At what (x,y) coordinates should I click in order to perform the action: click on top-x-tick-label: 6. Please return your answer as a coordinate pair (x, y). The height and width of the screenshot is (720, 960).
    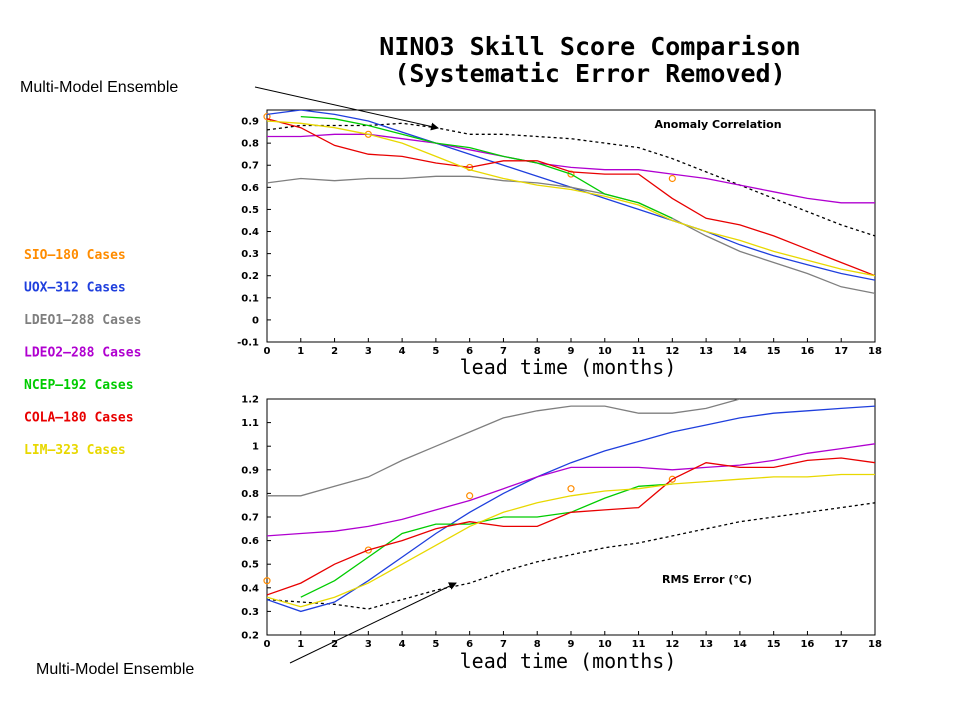
    Looking at the image, I should click on (469, 351).